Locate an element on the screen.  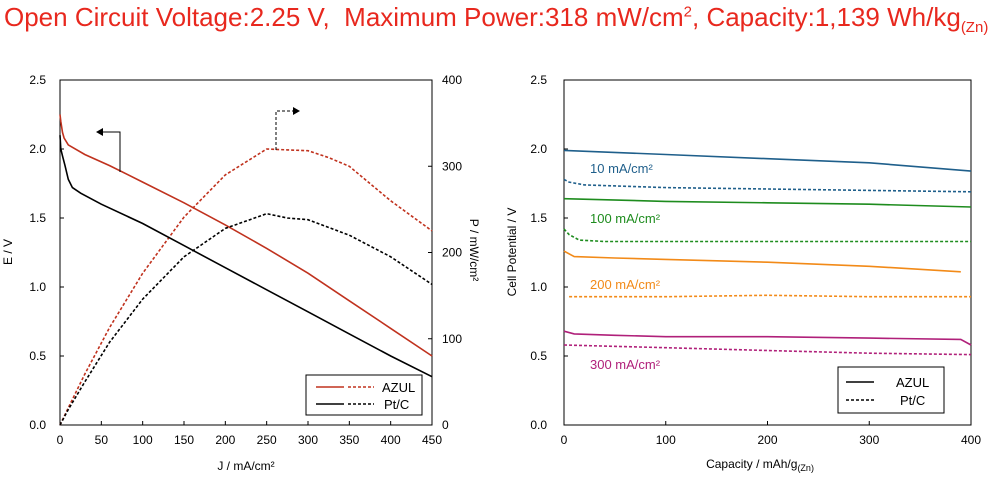
x-tick-label: 250 is located at coordinates (267, 440).